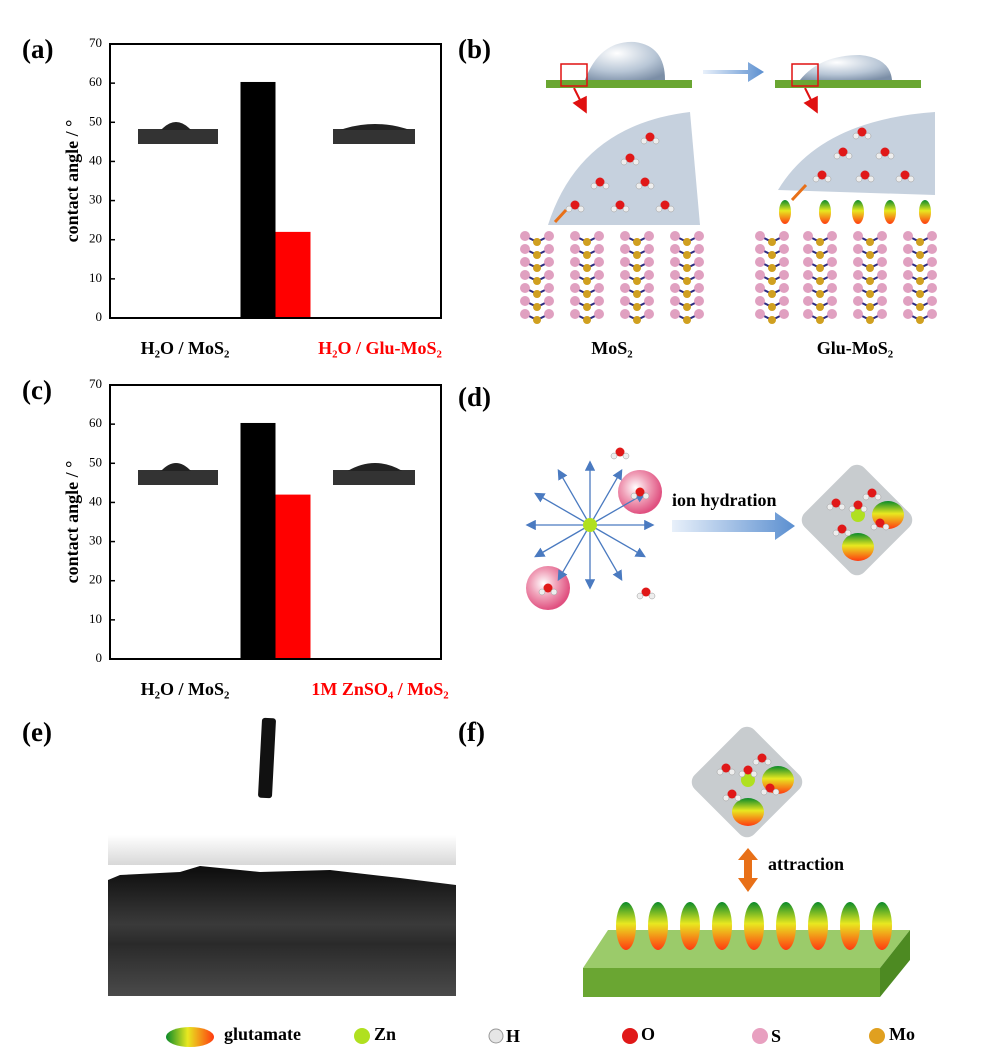 This screenshot has height=1062, width=981. Describe the element at coordinates (262, 1034) in the screenshot. I see `legend-label: glutamate` at that location.